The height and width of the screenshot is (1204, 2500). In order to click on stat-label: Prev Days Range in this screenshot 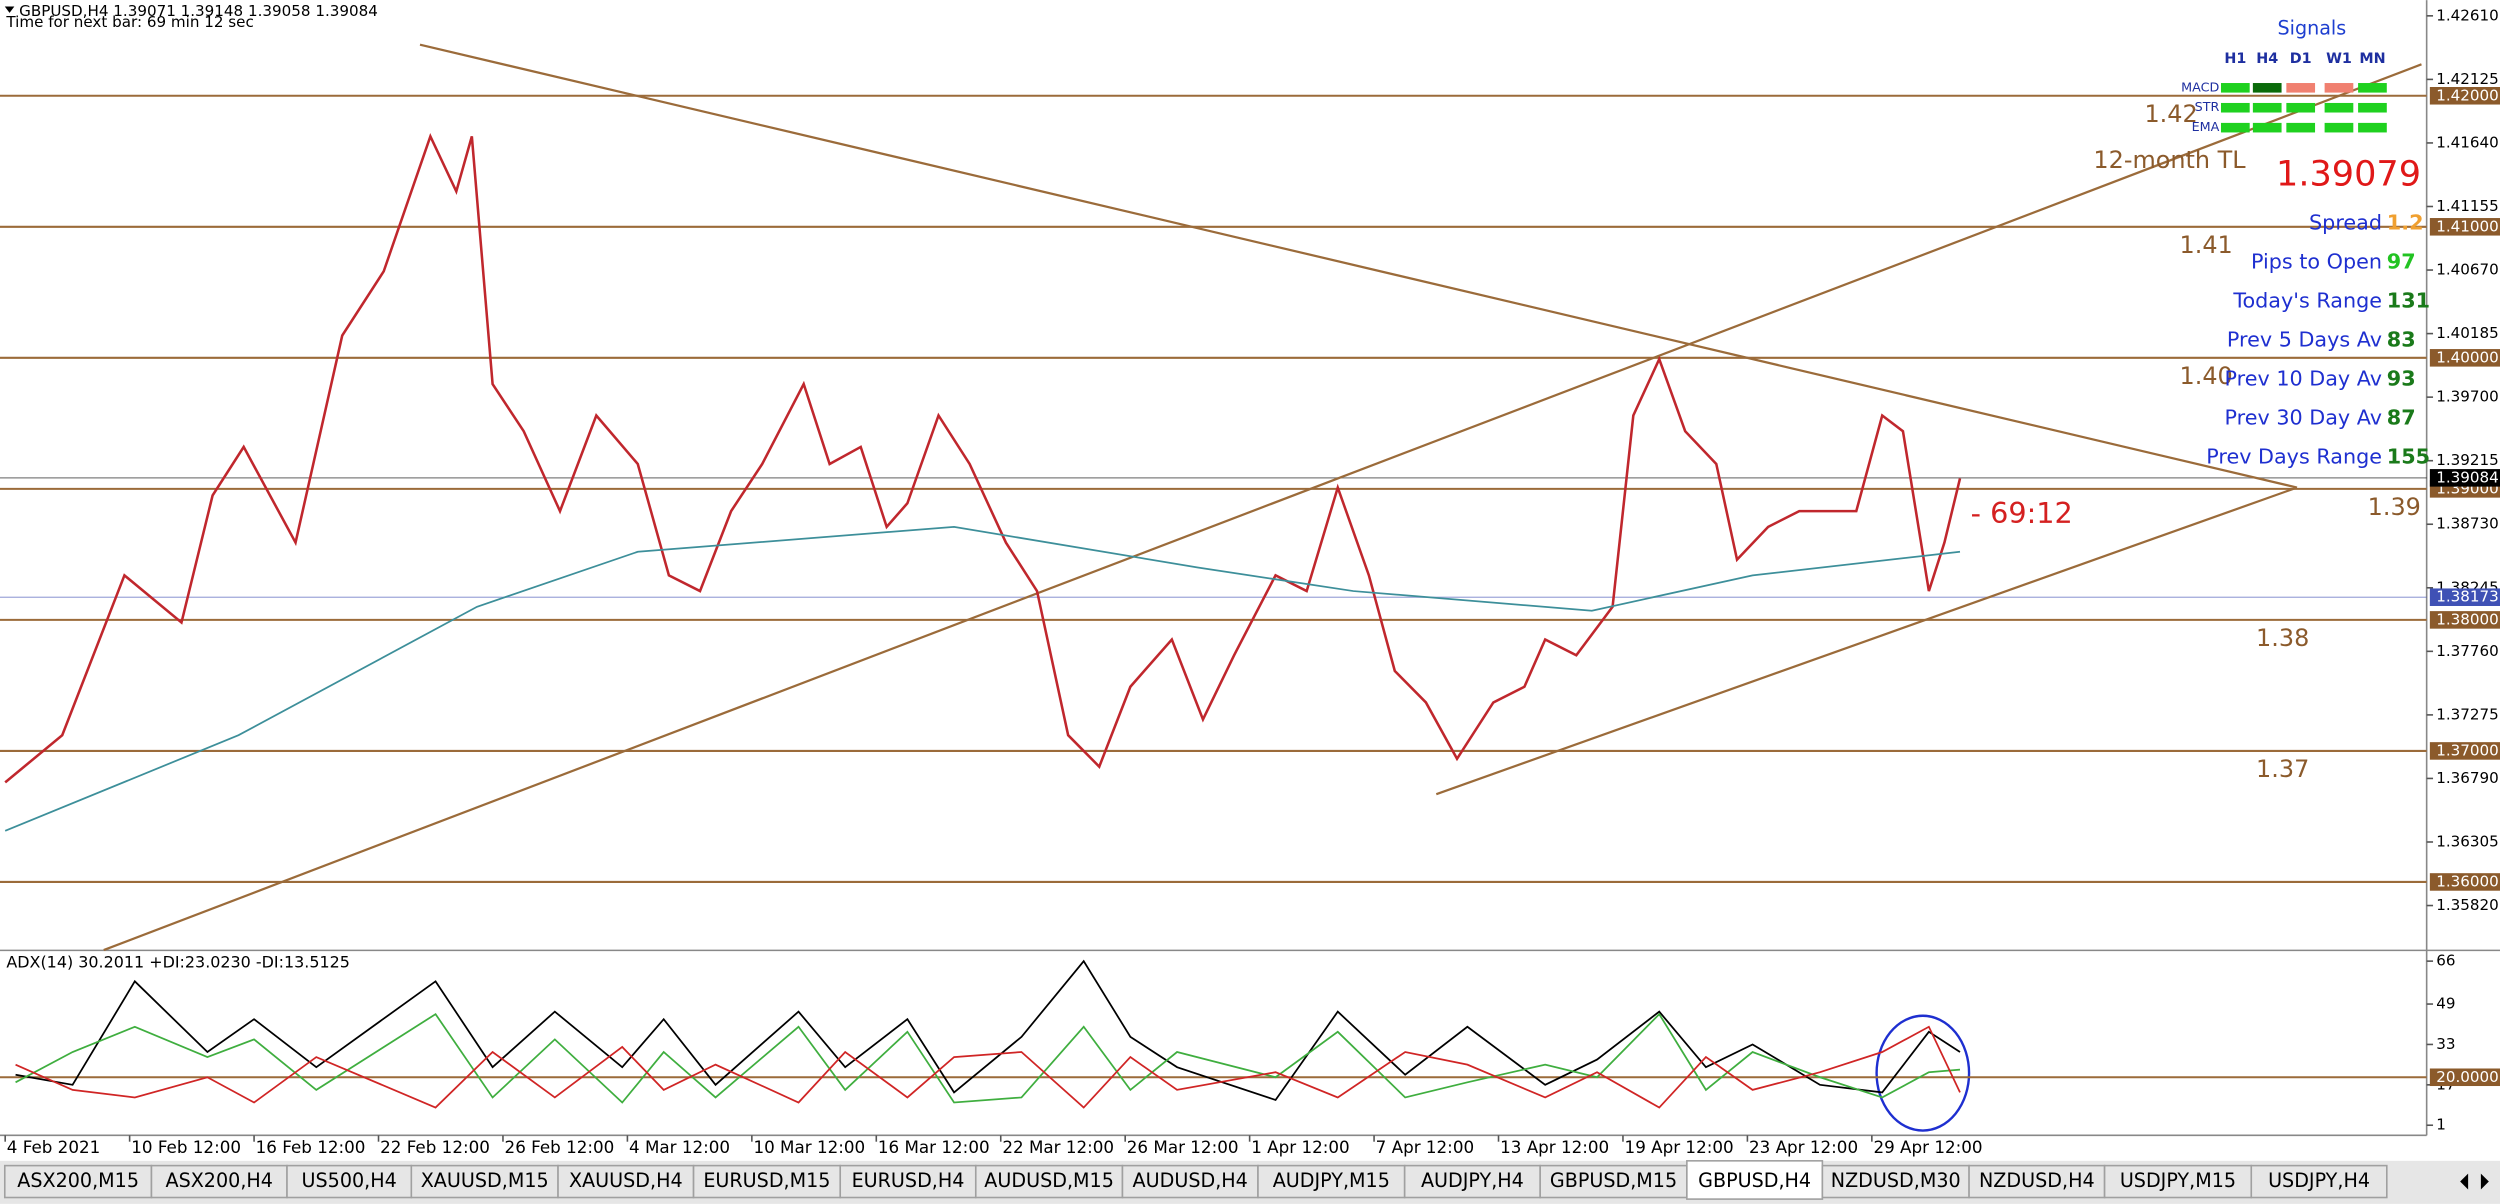, I will do `click(2294, 457)`.